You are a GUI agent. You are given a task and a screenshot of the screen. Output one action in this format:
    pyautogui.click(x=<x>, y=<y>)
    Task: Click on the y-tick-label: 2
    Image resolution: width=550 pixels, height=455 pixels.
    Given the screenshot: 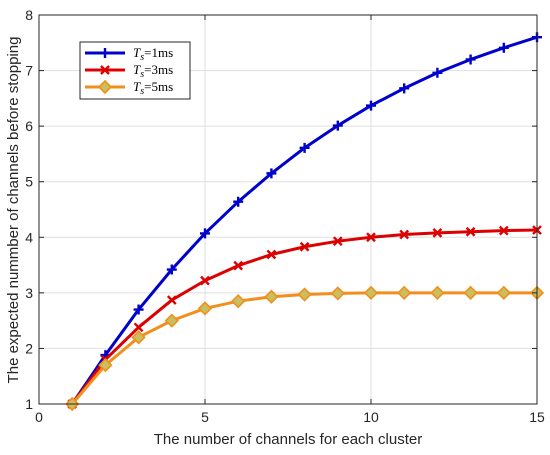 What is the action you would take?
    pyautogui.click(x=29, y=348)
    